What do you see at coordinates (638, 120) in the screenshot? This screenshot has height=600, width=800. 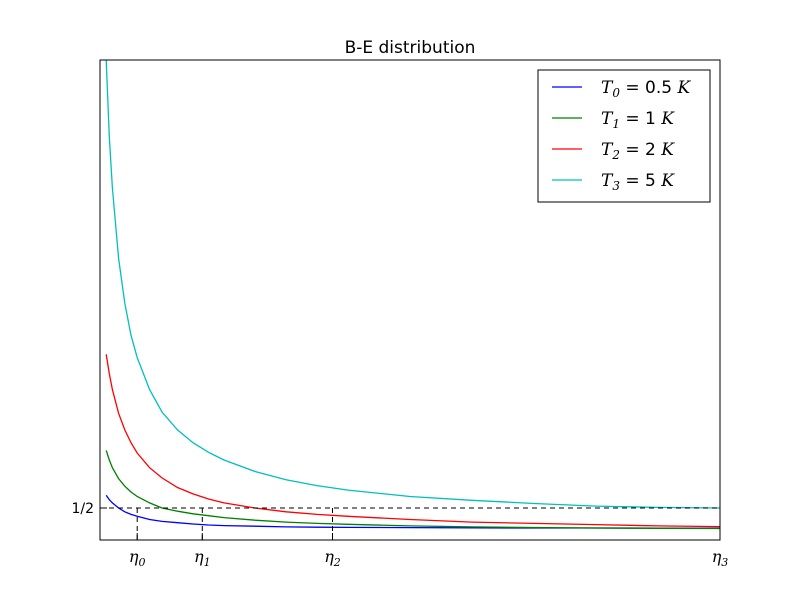 I see `legend-label-1: T1 = 1 K` at bounding box center [638, 120].